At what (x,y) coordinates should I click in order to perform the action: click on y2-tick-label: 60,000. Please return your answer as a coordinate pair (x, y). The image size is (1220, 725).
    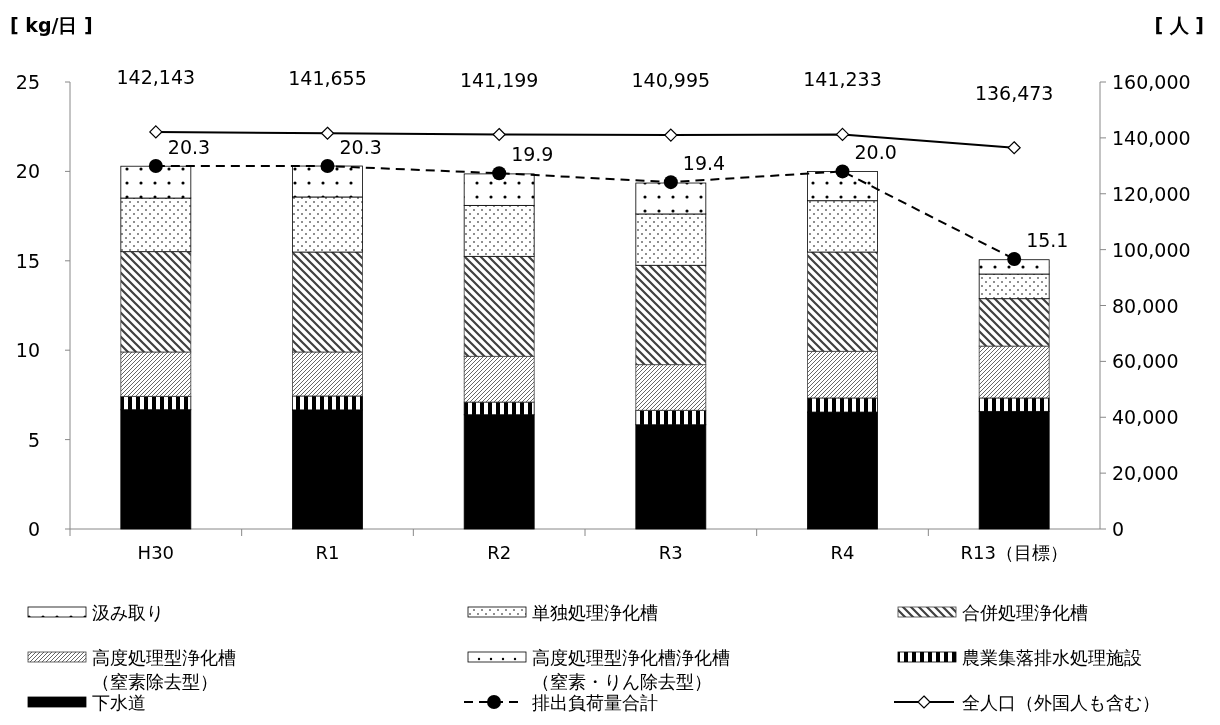
    Looking at the image, I should click on (1145, 361).